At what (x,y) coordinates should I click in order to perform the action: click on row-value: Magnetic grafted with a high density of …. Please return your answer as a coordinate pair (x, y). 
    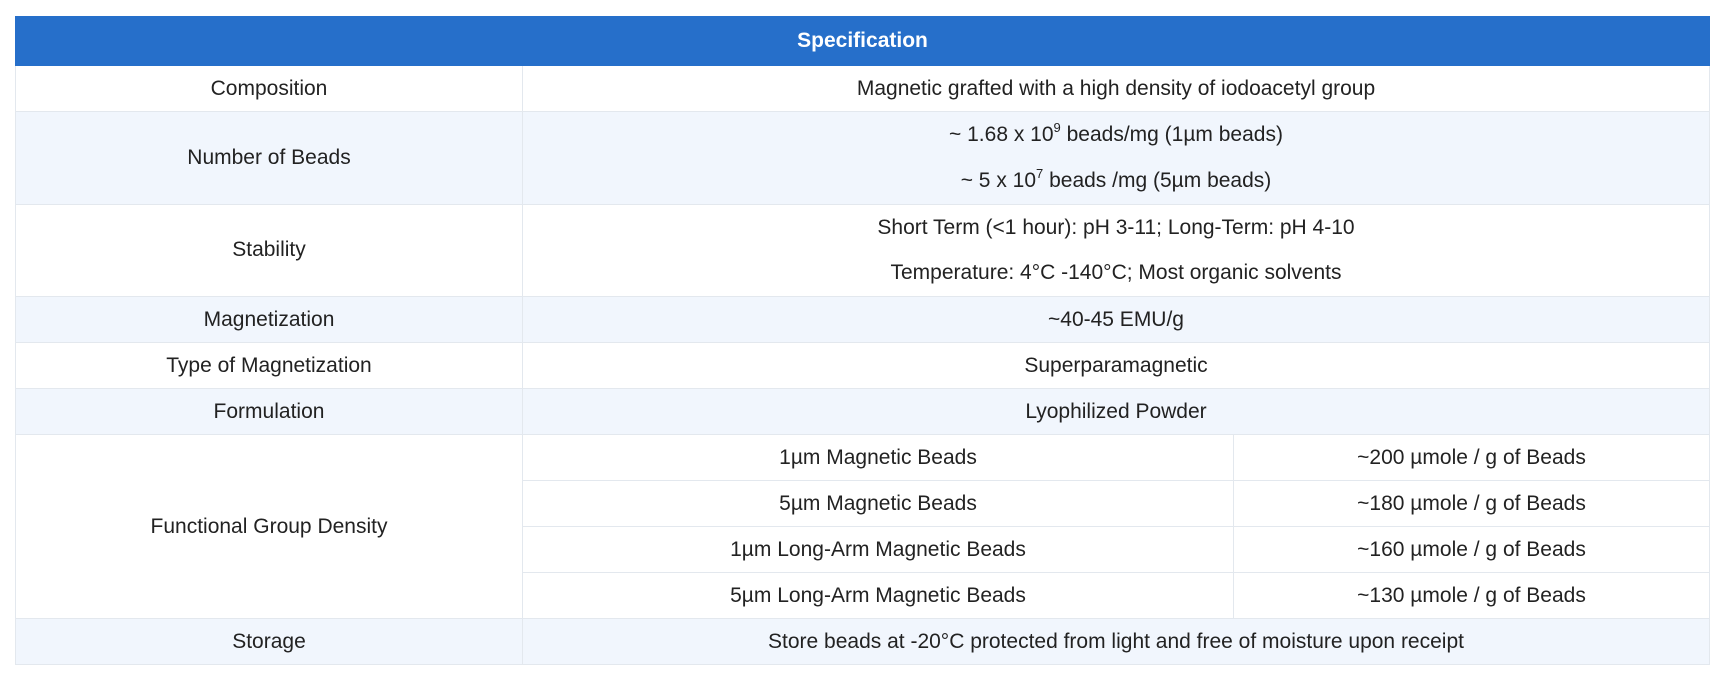
    Looking at the image, I should click on (1116, 88).